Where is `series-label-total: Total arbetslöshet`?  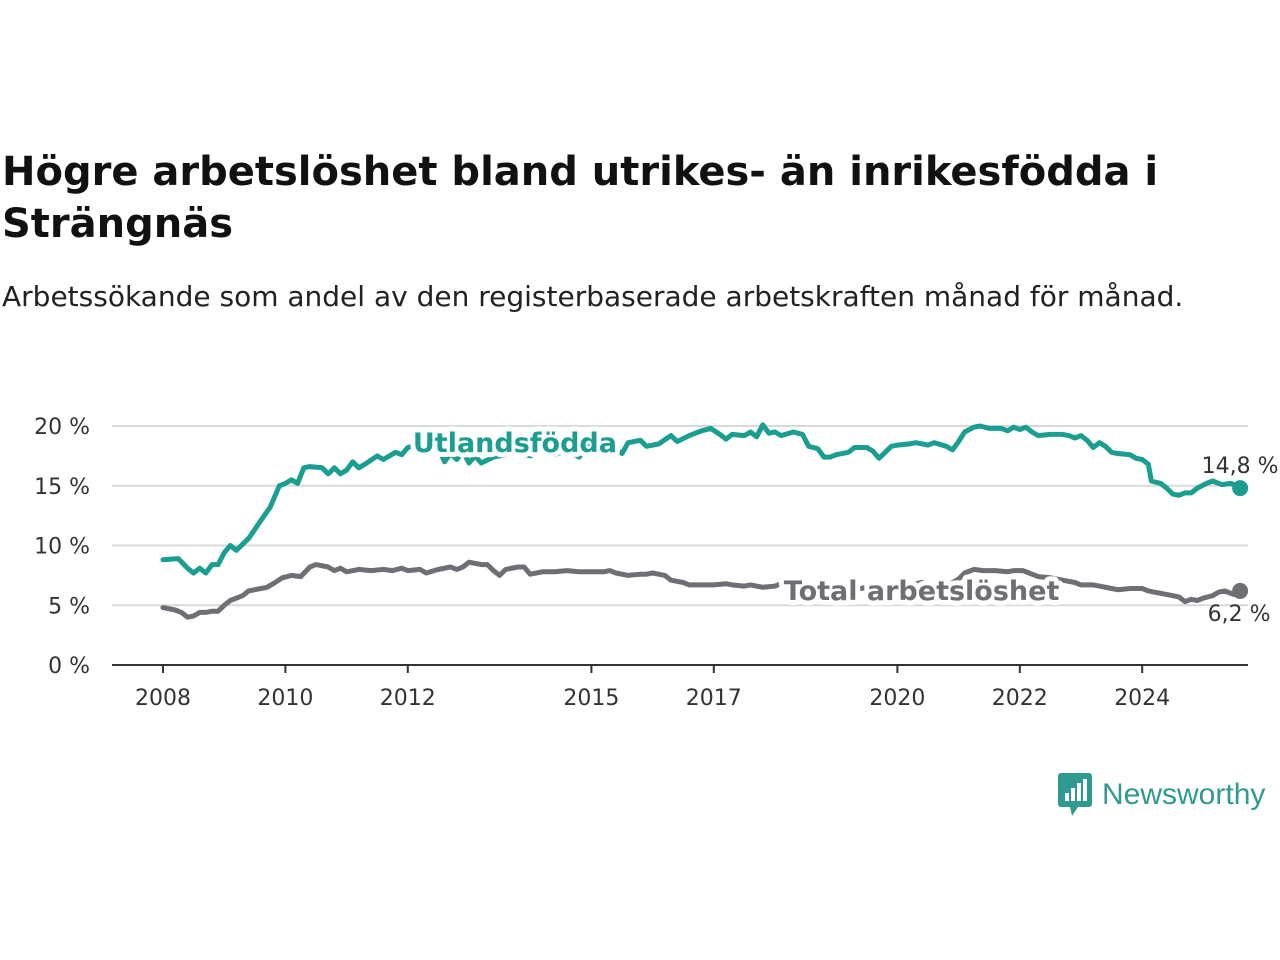
series-label-total: Total arbetslöshet is located at coordinates (922, 591).